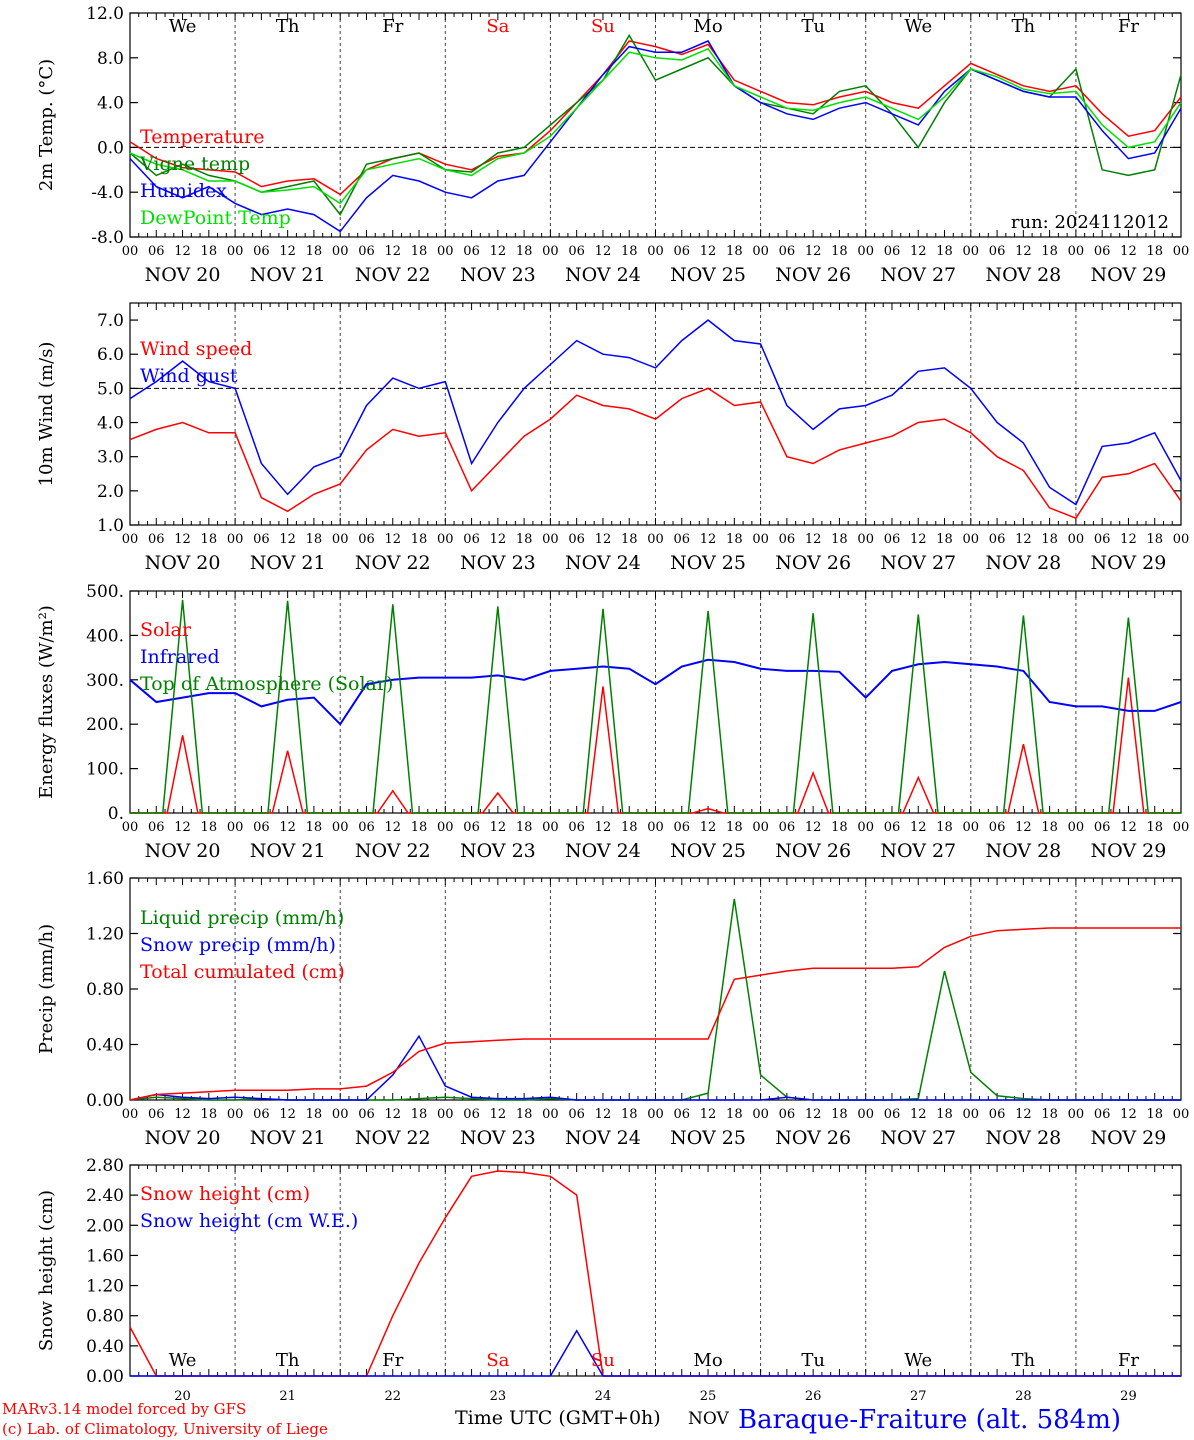 The height and width of the screenshot is (1440, 1194). What do you see at coordinates (813, 563) in the screenshot?
I see `date-label: NOV 26` at bounding box center [813, 563].